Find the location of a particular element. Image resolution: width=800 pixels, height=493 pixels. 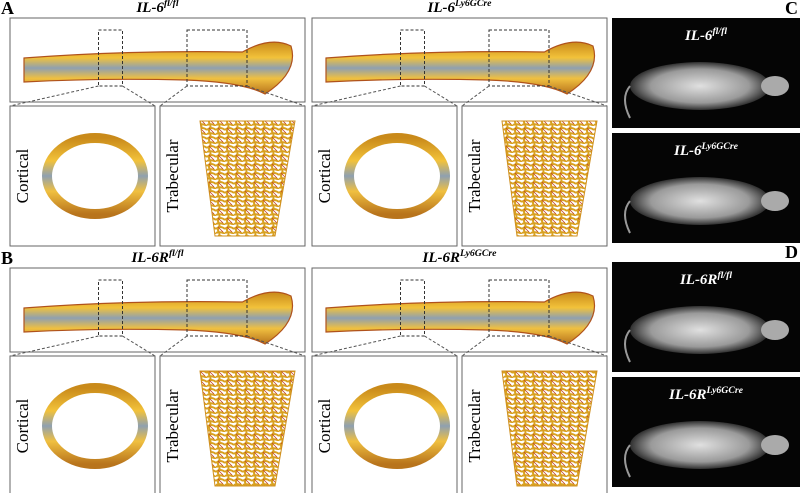

panel-letter: C is located at coordinates (791, 9).